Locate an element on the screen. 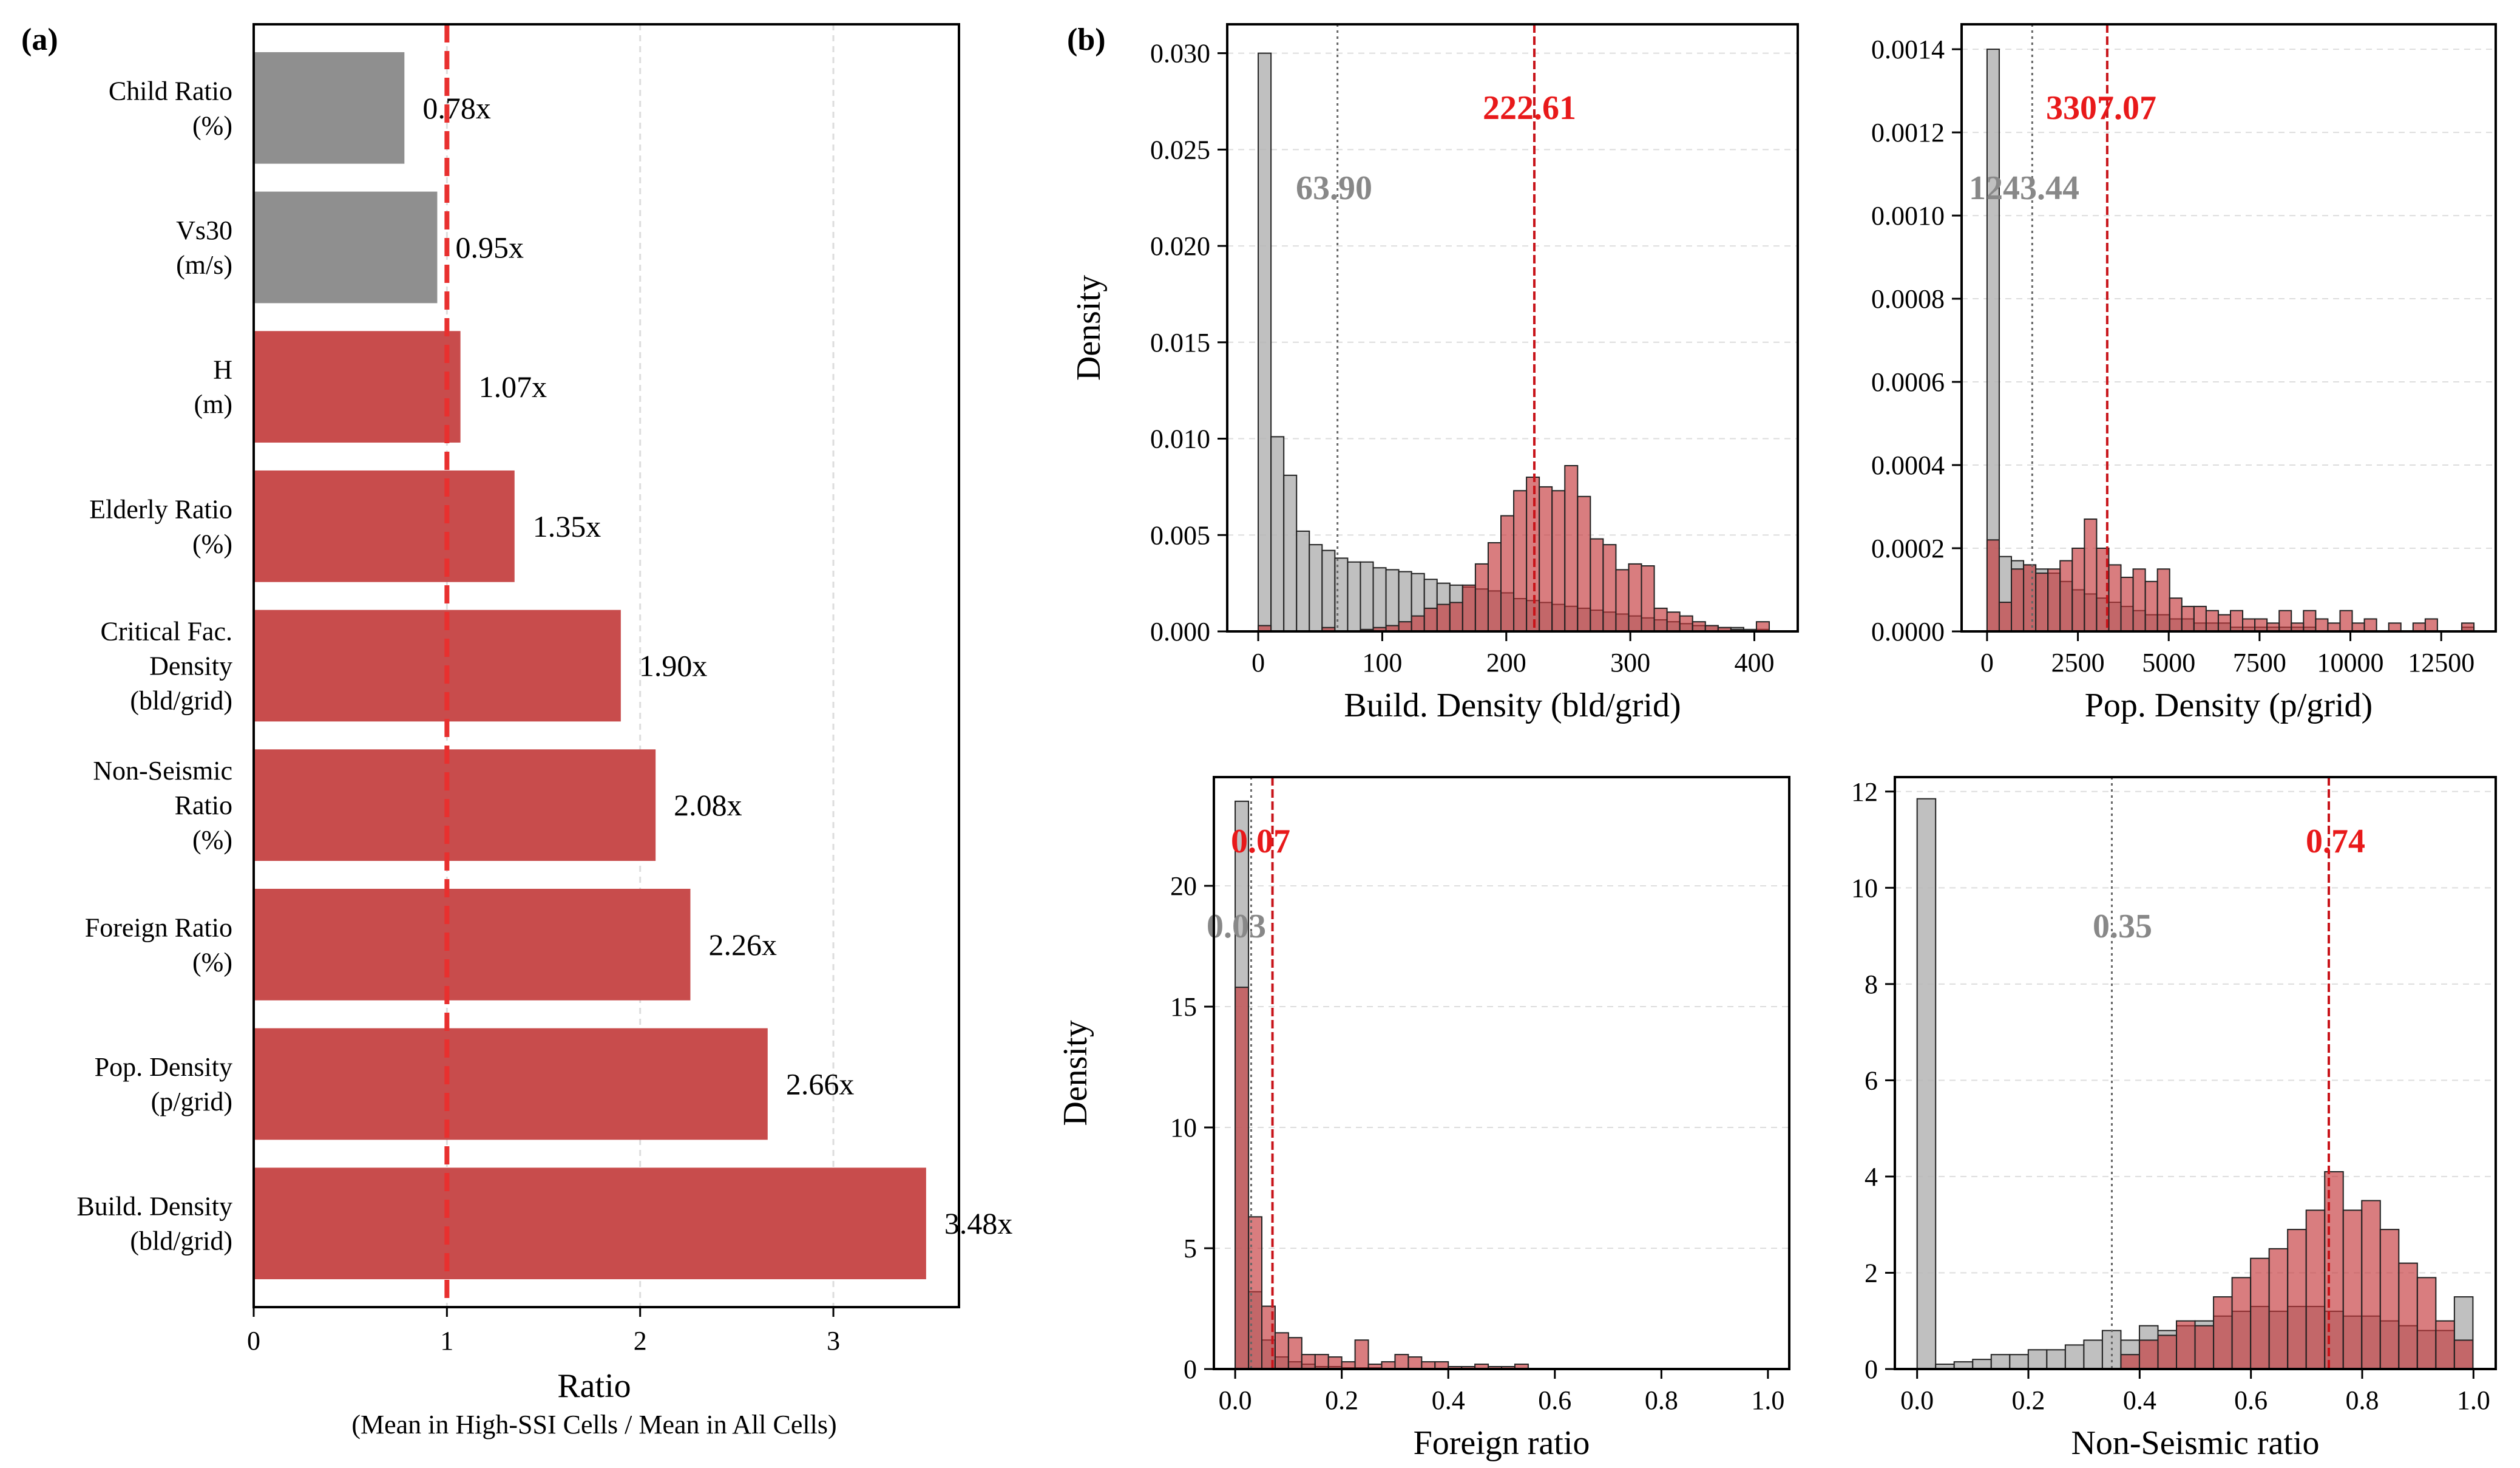 Image resolution: width=2520 pixels, height=1468 pixels. y-tick-label: 10 is located at coordinates (1864, 888).